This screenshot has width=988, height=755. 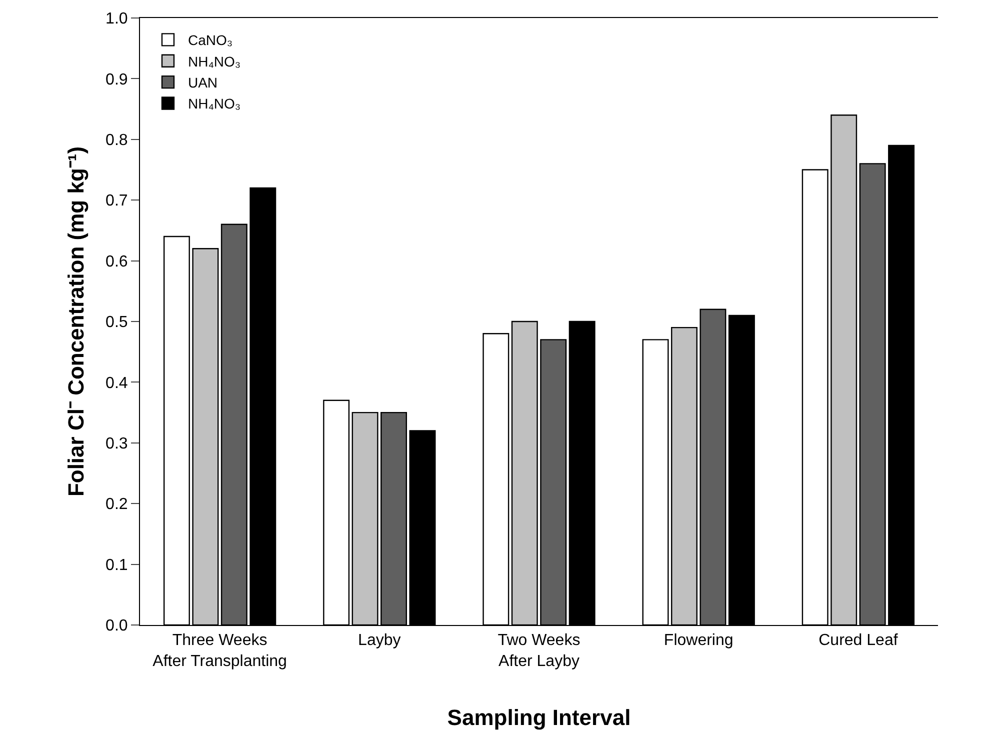 I want to click on y-tick-label: 0.0, so click(x=117, y=626).